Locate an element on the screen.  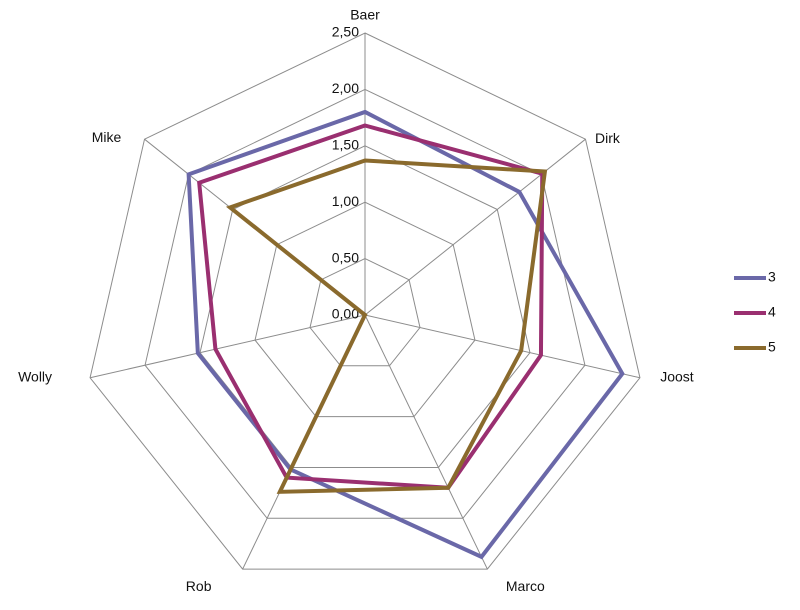
legend-label-3: 3 is located at coordinates (772, 277).